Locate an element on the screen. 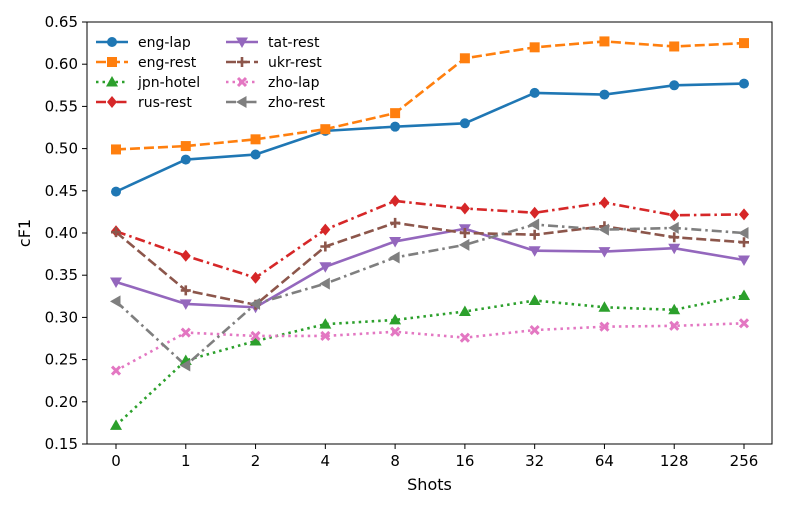 This screenshot has height=510, width=793. legend-label: tat-rest is located at coordinates (294, 43).